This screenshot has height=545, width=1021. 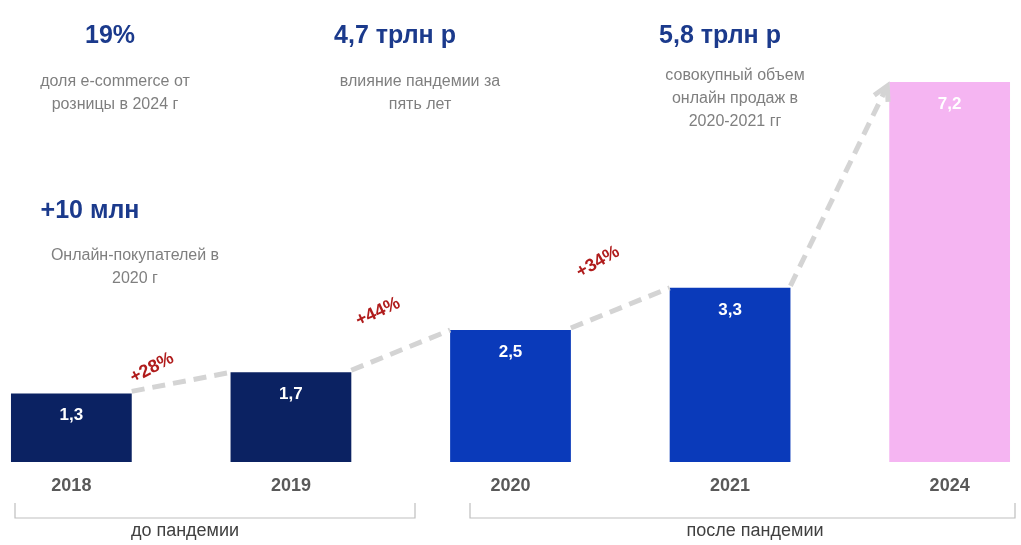 What do you see at coordinates (71, 415) in the screenshot?
I see `data-label: 1,3` at bounding box center [71, 415].